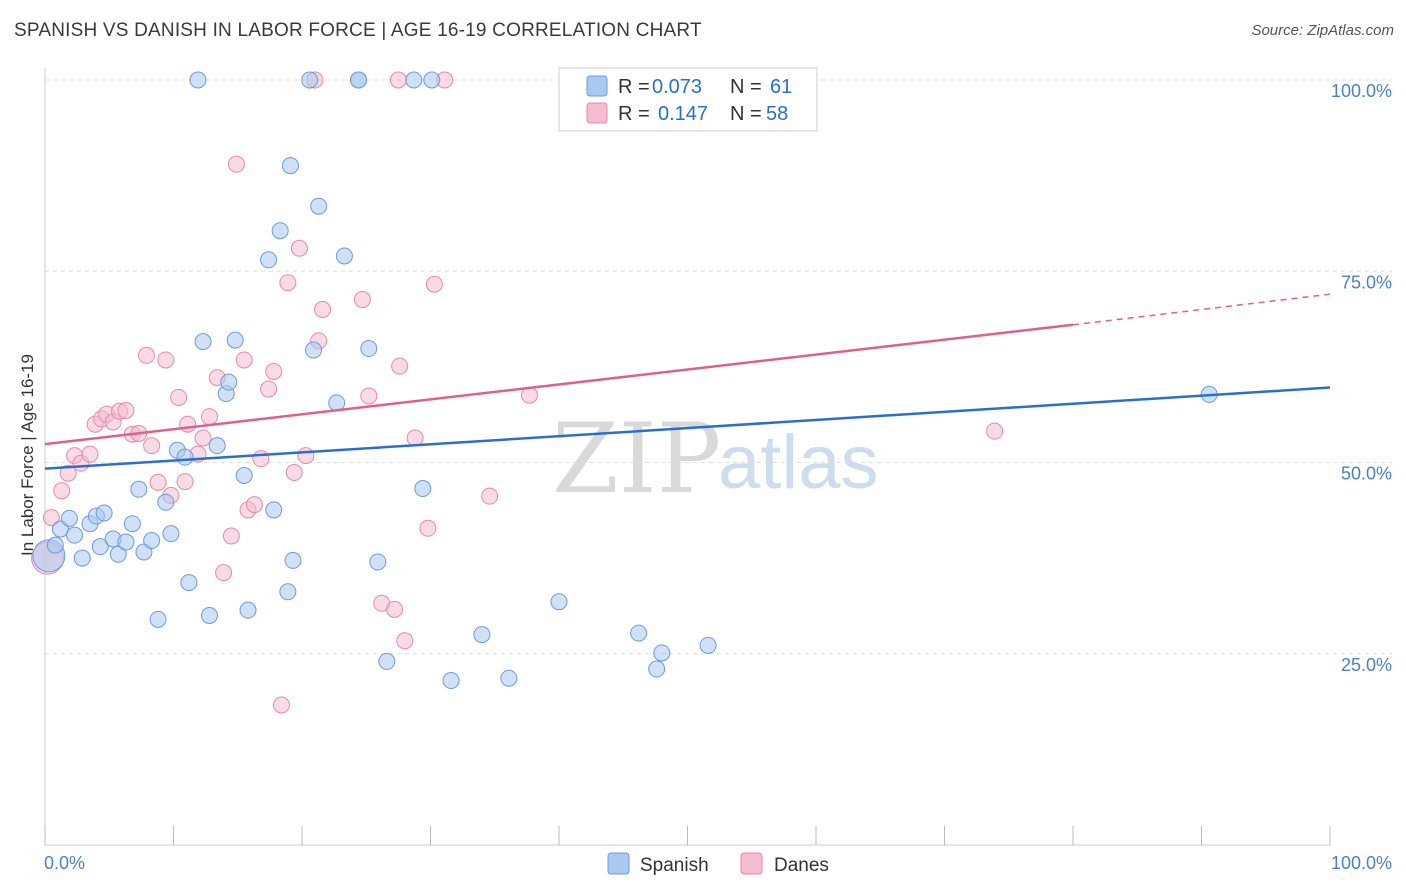 The height and width of the screenshot is (892, 1406). Describe the element at coordinates (636, 459) in the screenshot. I see `watermark-zip: ZIP` at that location.